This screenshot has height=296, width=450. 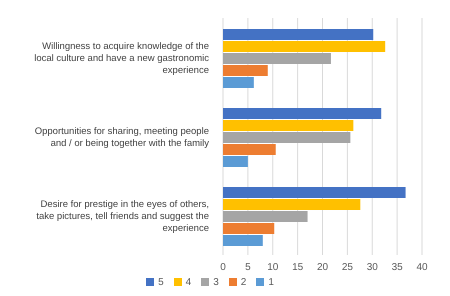 I want to click on y-tick-label: Willingness to acquire knowledge of the local culture and have a new gastronomic experience, so click(x=122, y=58).